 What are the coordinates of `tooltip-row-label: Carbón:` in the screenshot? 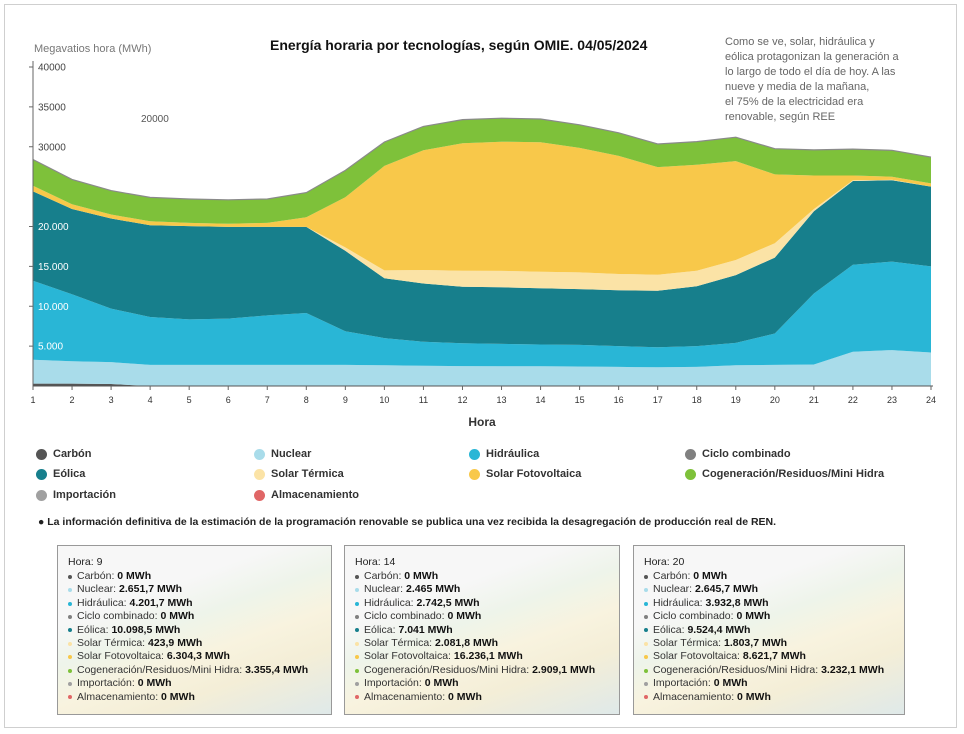 It's located at (97, 576).